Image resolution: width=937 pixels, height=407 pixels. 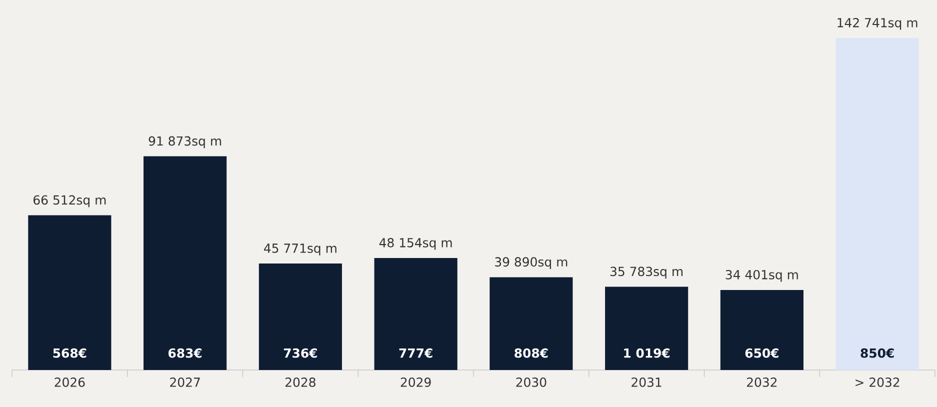 I want to click on data-label: 142 741sq m, so click(x=878, y=24).